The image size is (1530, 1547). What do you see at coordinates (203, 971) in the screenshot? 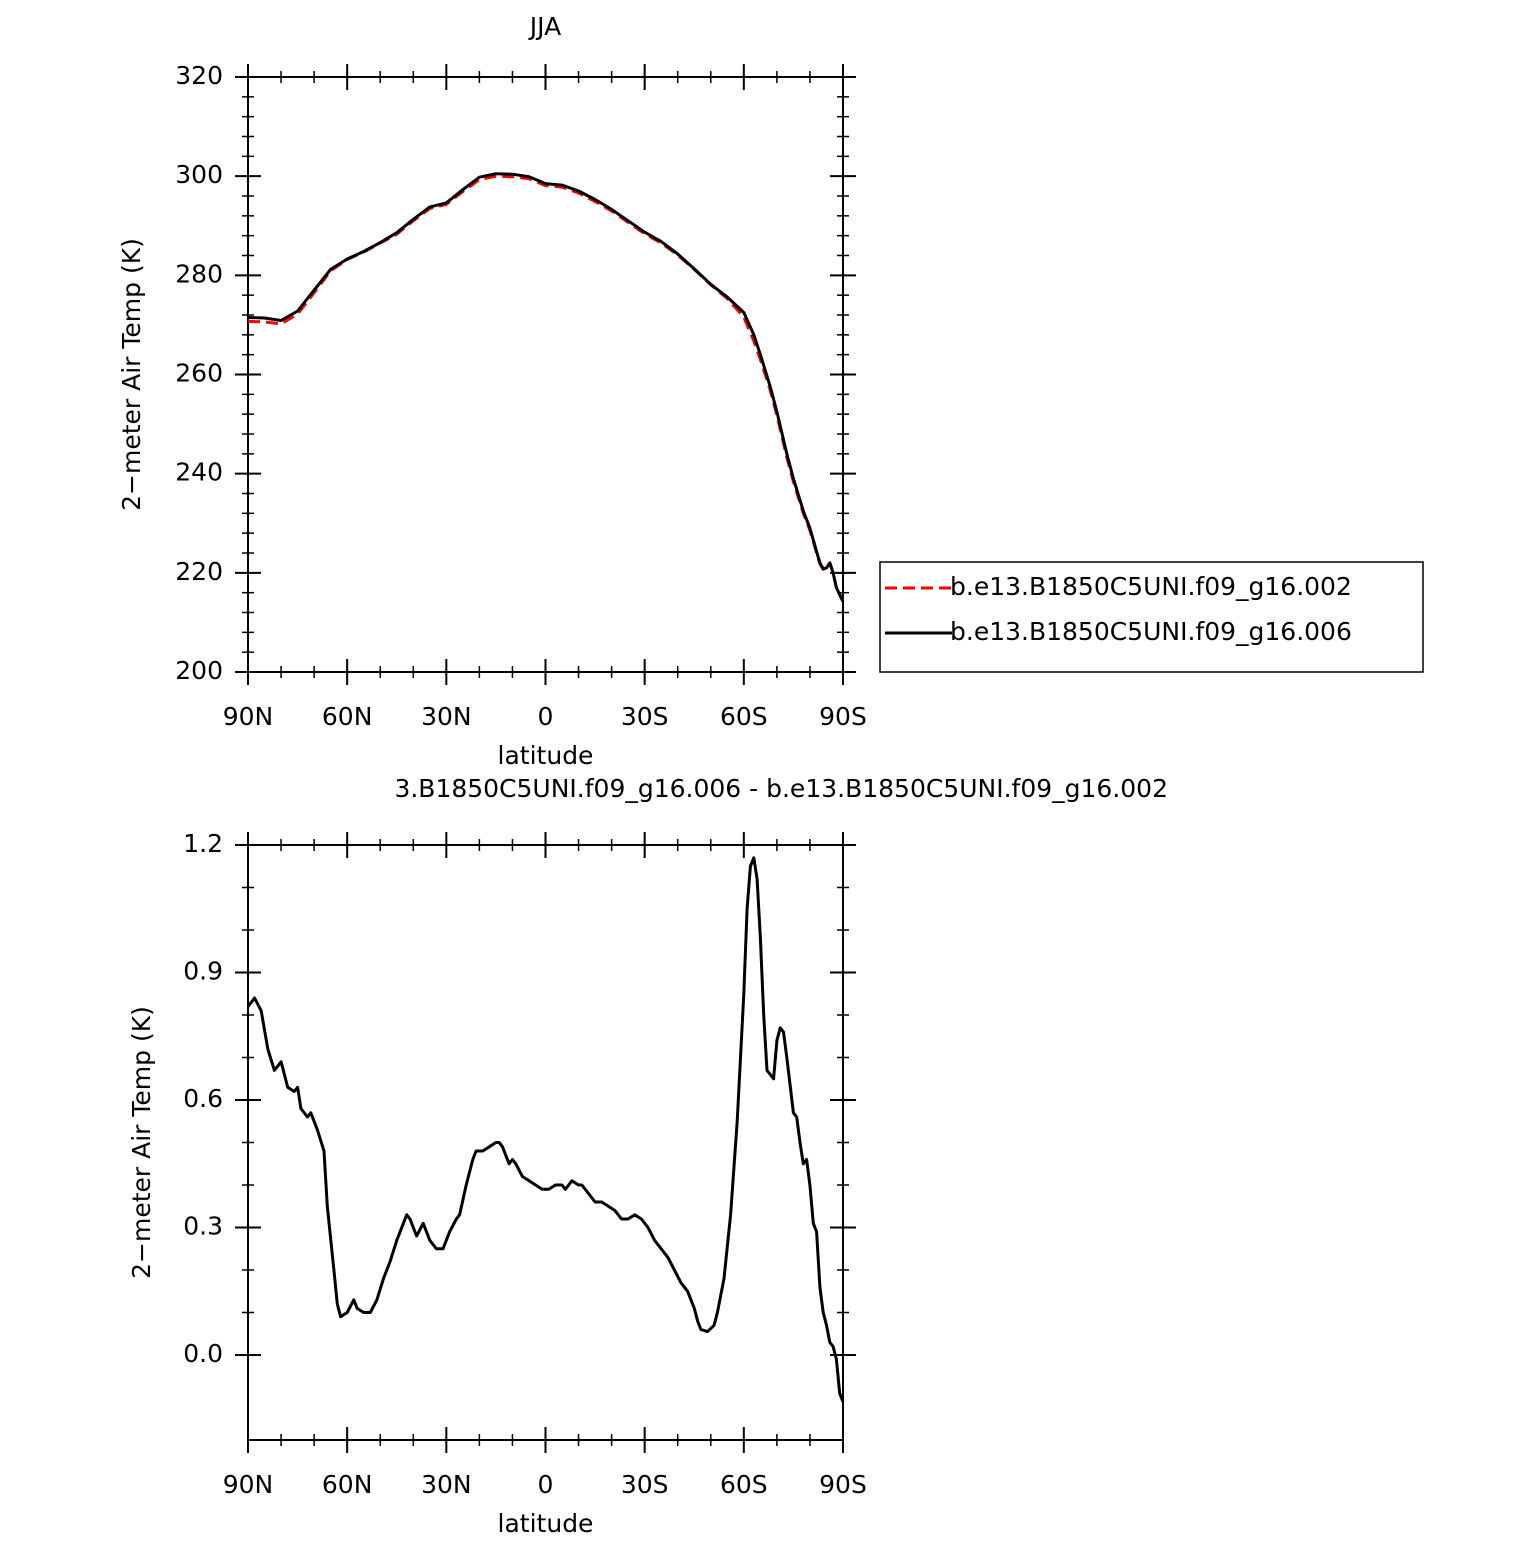
I see `y-tick-label: 0.9` at bounding box center [203, 971].